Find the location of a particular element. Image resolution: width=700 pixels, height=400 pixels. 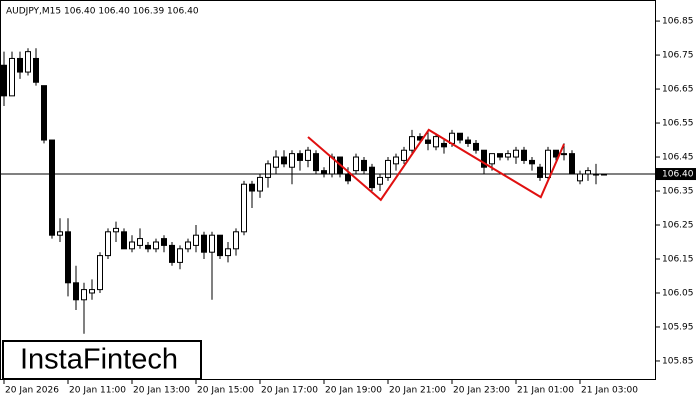

logo-box is located at coordinates (102, 360).